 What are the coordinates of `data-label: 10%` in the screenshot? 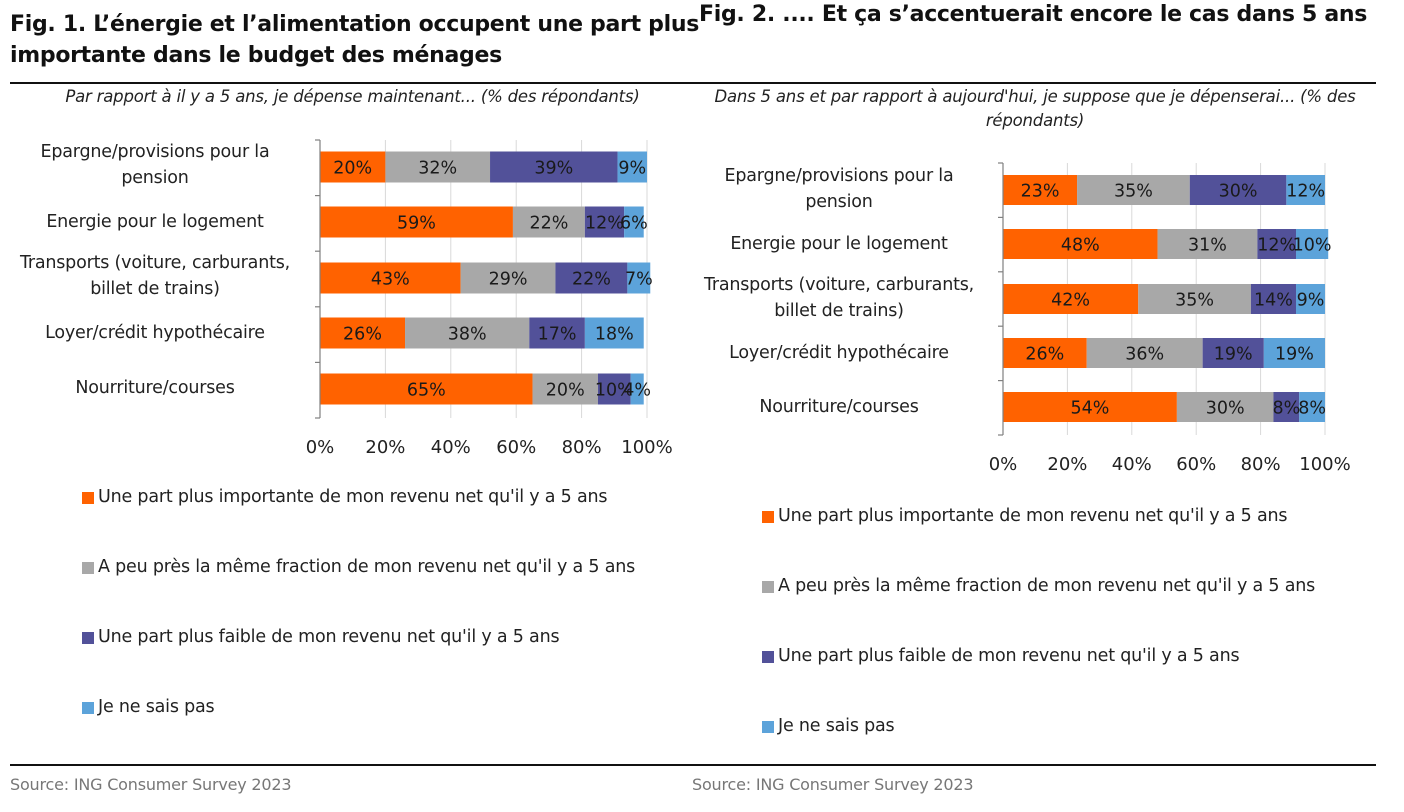 It's located at (614, 391).